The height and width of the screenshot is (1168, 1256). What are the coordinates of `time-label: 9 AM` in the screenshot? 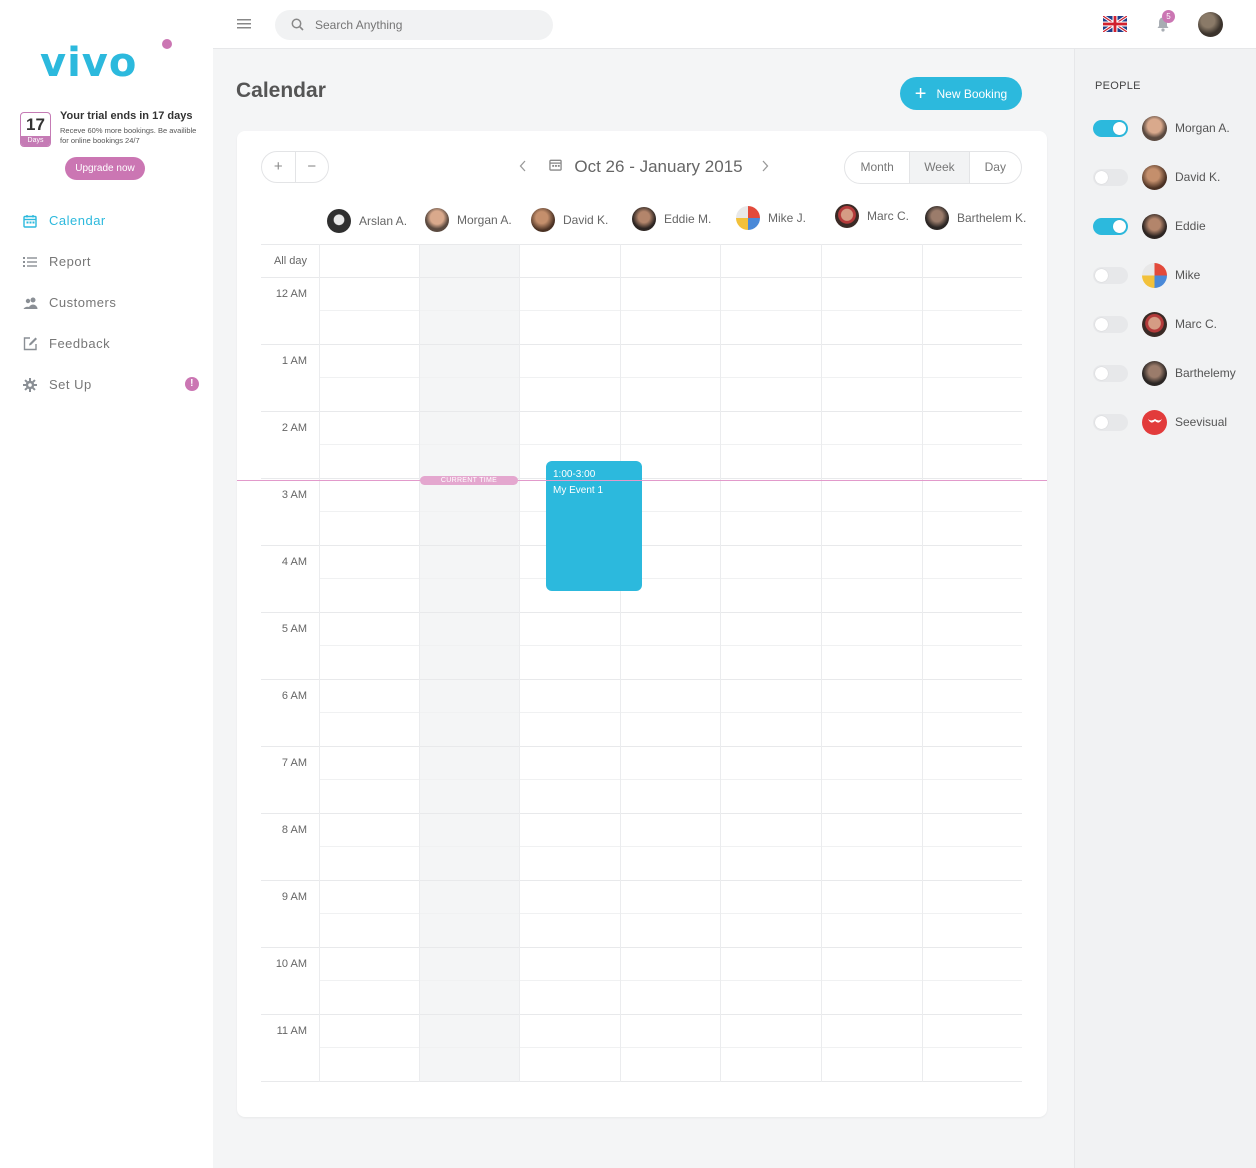 It's located at (294, 897).